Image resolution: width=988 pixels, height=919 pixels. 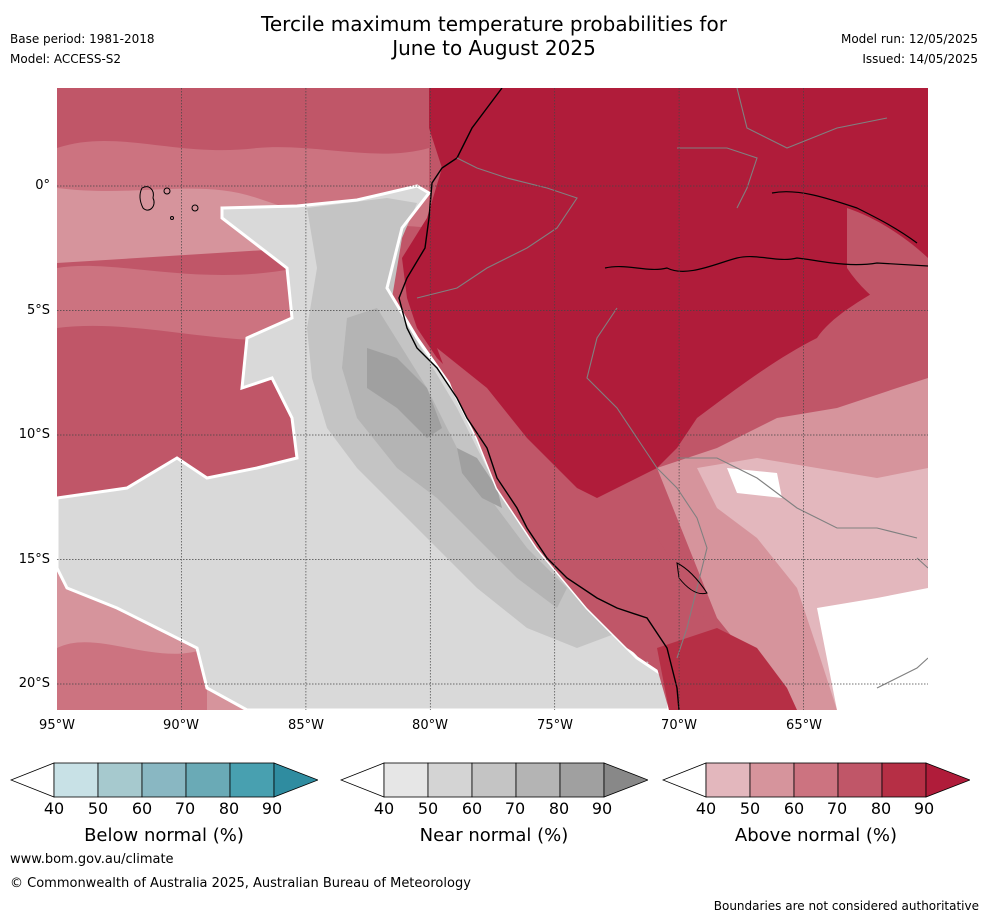 I want to click on above-normal-south-dark, so click(x=132, y=676).